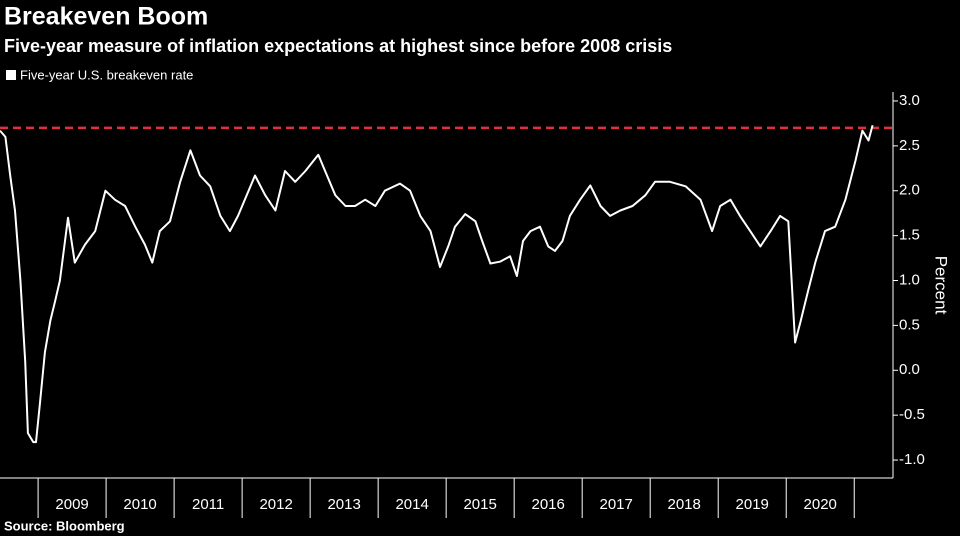  I want to click on x-tick-label: 2014, so click(411, 504).